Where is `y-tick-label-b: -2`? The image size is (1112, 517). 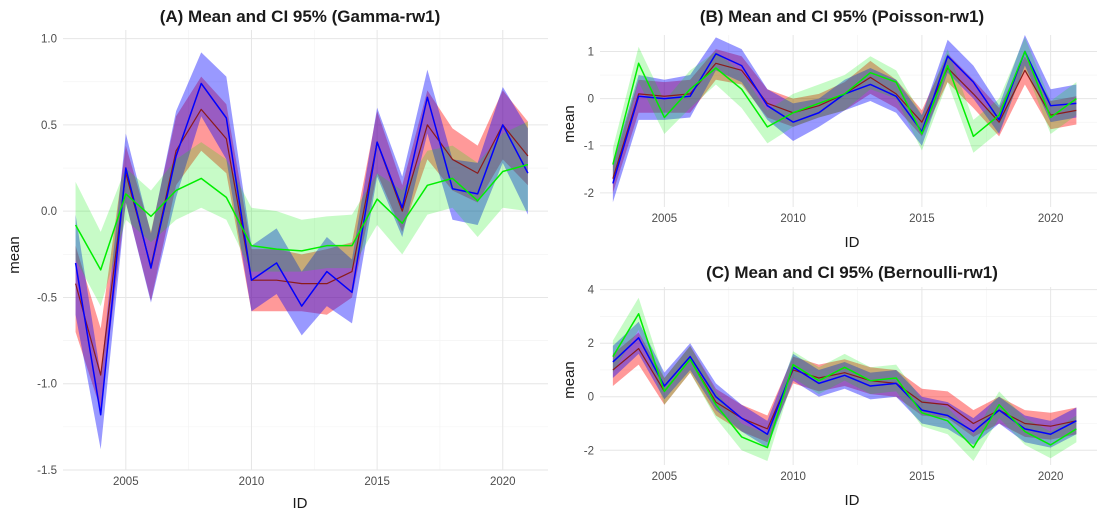 y-tick-label-b: -2 is located at coordinates (589, 194).